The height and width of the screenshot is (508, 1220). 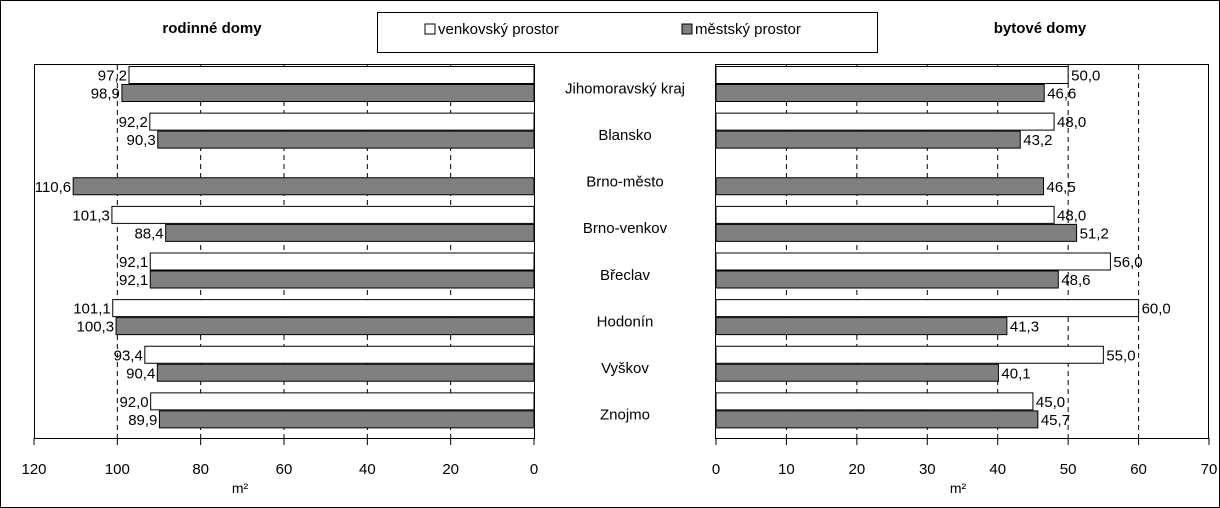 I want to click on data-label: 101,3, so click(x=91, y=215).